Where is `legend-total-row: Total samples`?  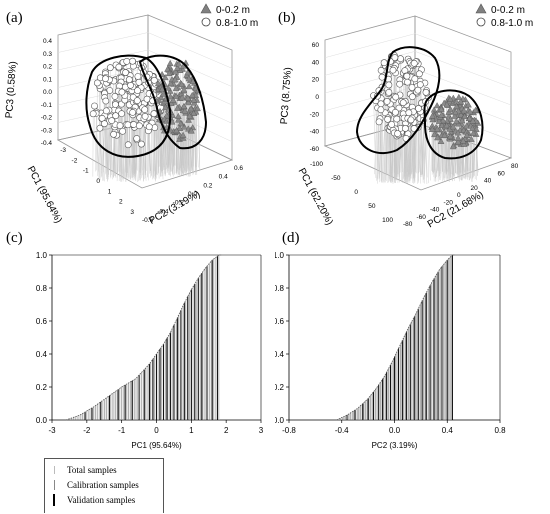 legend-total-row: Total samples is located at coordinates (83, 470).